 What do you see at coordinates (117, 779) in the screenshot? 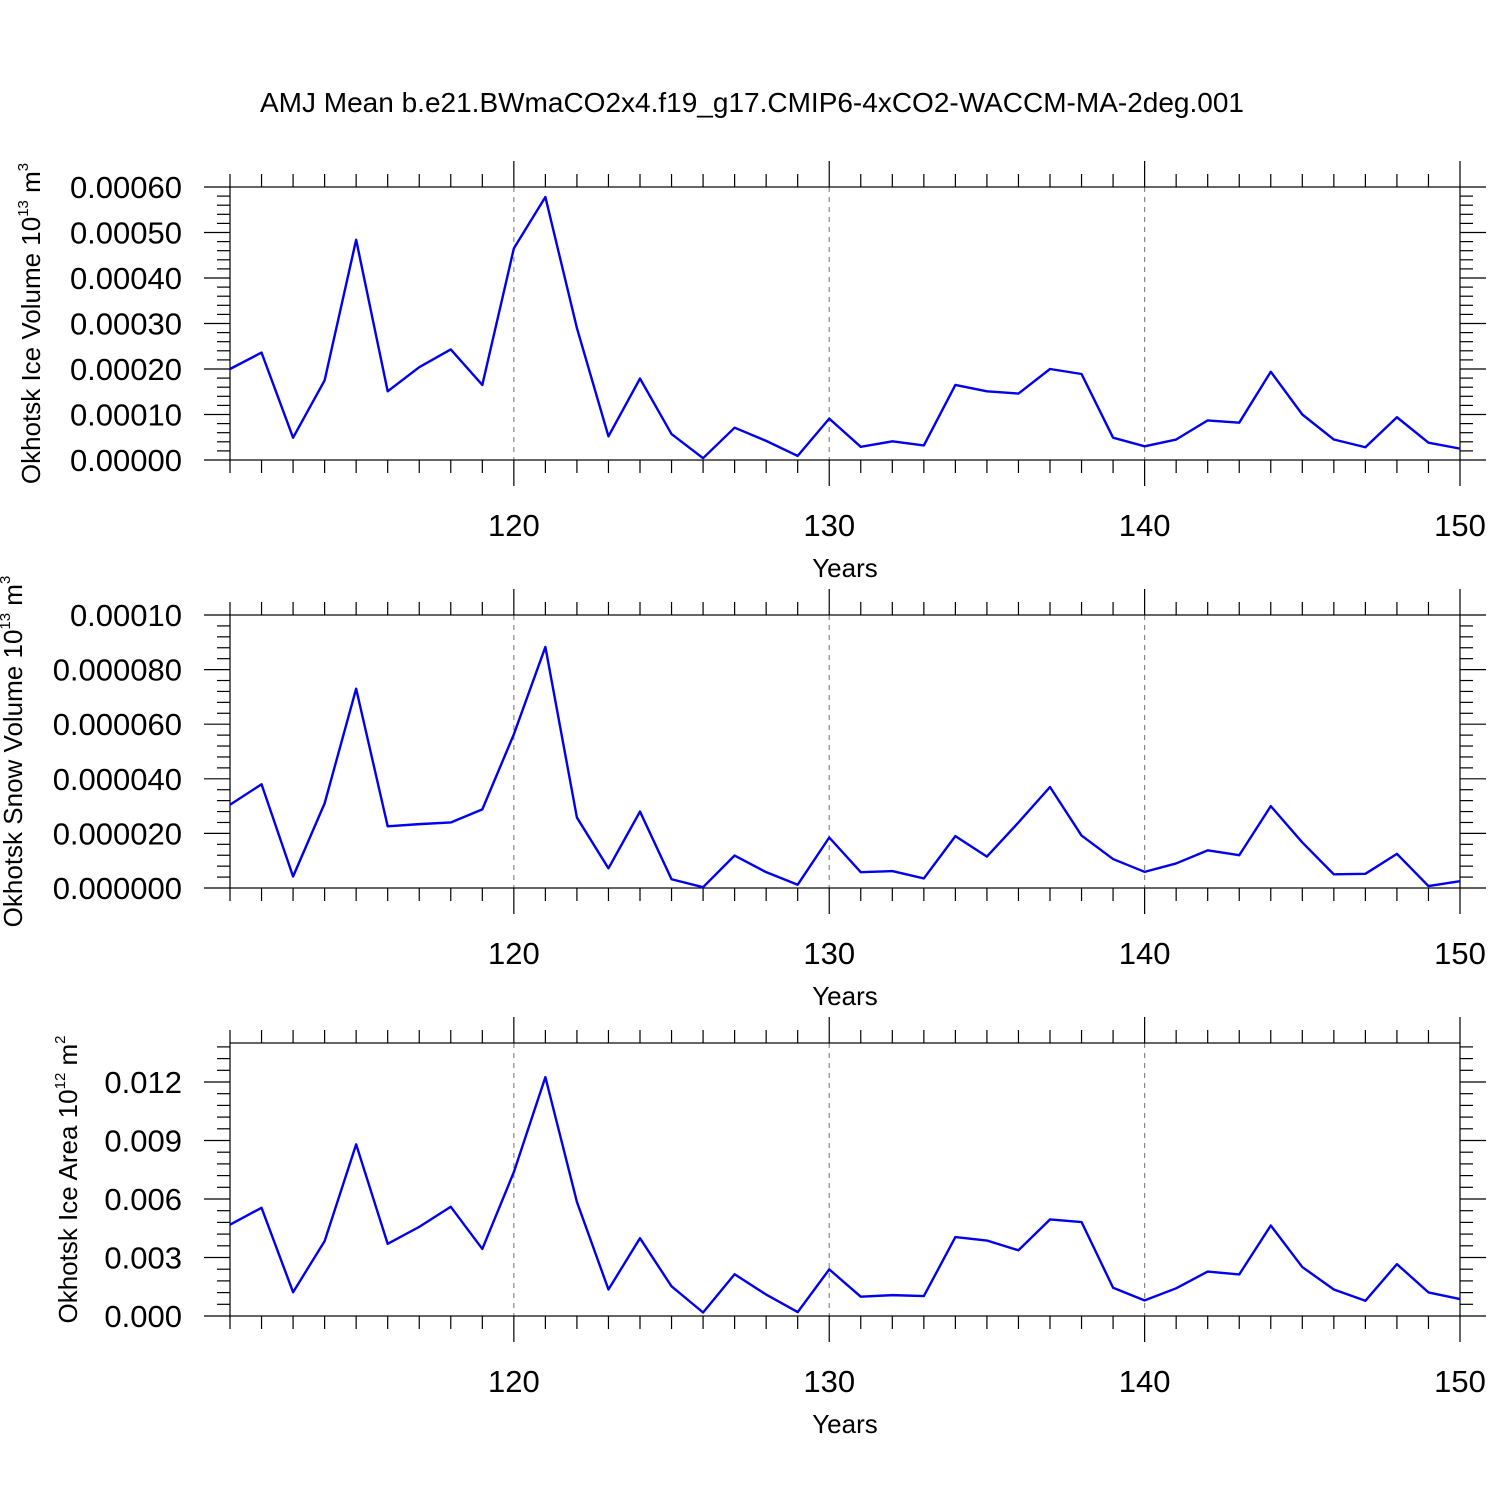
I see `y-tick-label: 0.000040` at bounding box center [117, 779].